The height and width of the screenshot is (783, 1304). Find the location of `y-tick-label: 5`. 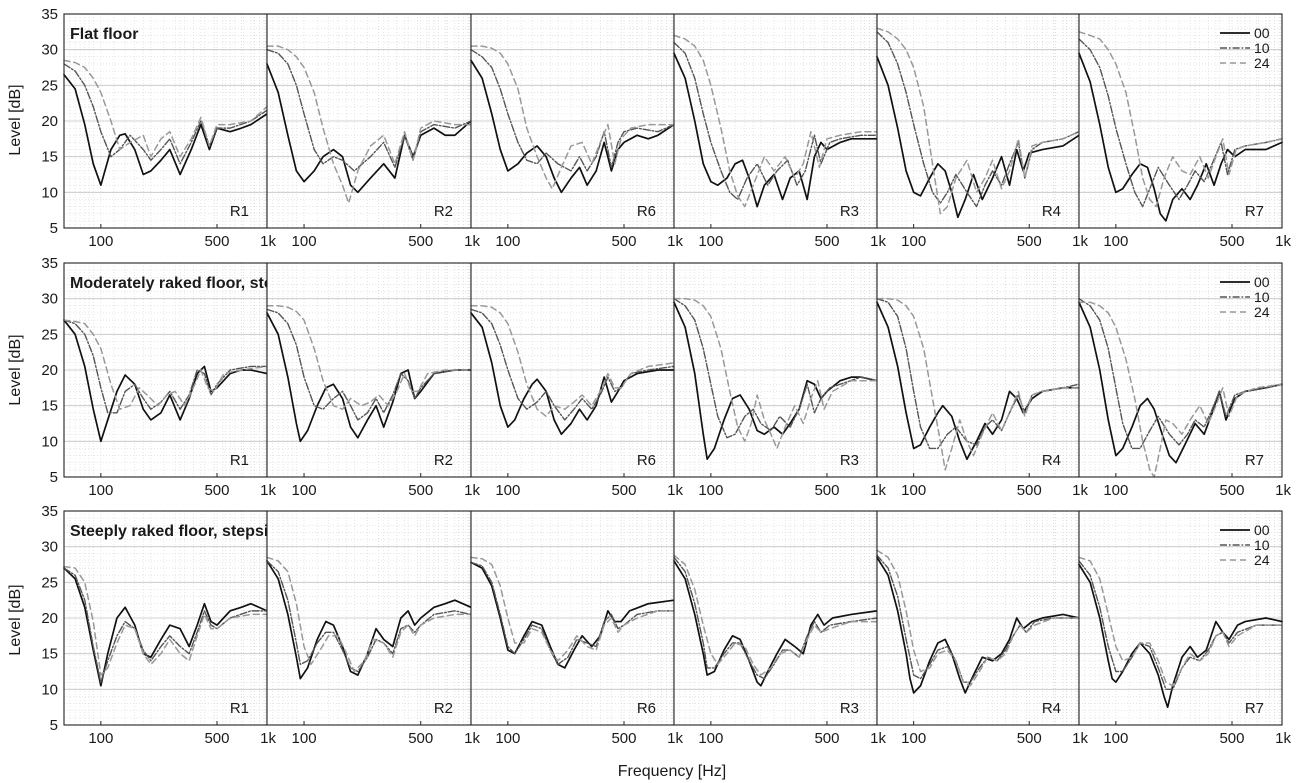

y-tick-label: 5 is located at coordinates (54, 477).